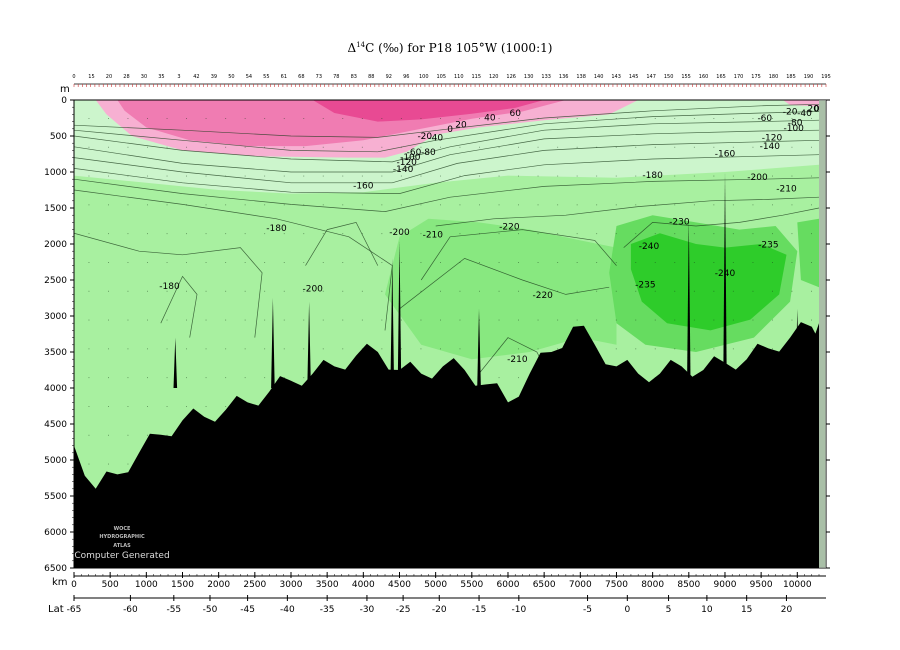 Image resolution: width=900 pixels, height=650 pixels. I want to click on contour-label: -235, so click(645, 285).